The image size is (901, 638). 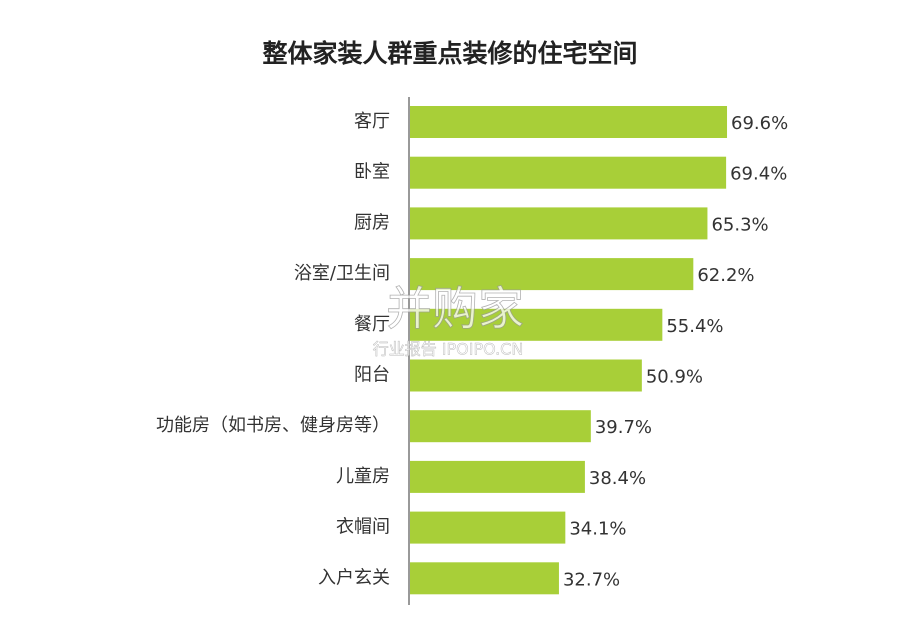 What do you see at coordinates (597, 529) in the screenshot?
I see `value-label: 34.1%` at bounding box center [597, 529].